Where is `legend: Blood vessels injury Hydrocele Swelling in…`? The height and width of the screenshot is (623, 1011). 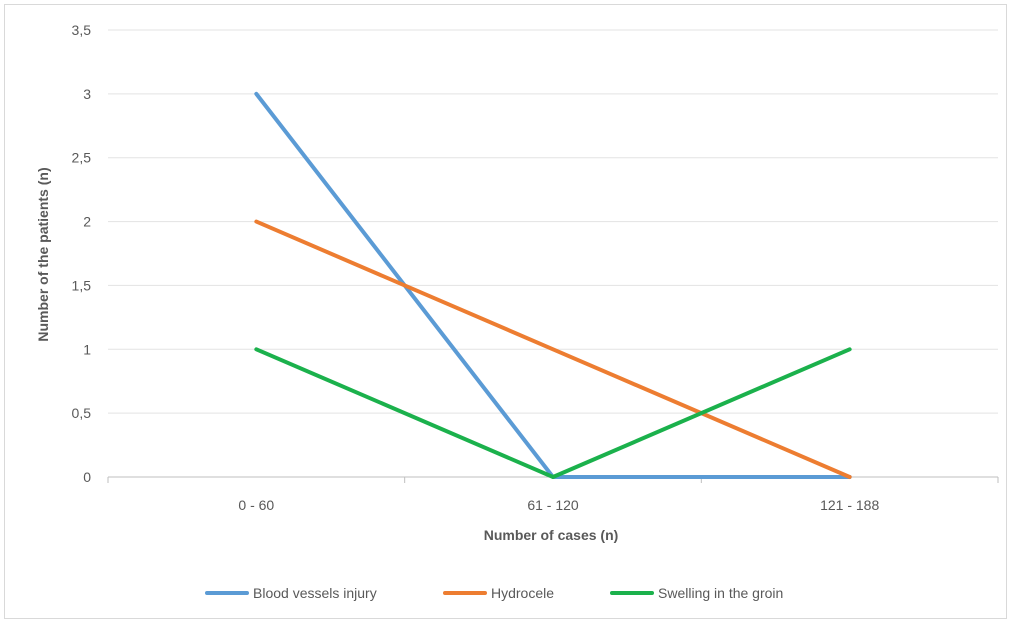
legend: Blood vessels injury Hydrocele Swelling in… is located at coordinates (494, 593).